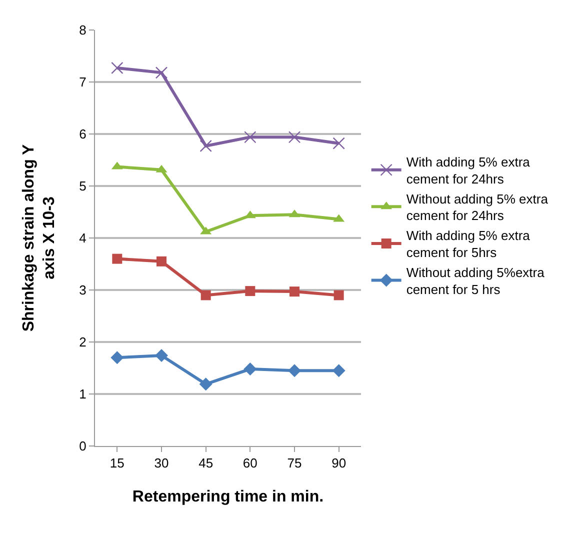 The width and height of the screenshot is (581, 551). What do you see at coordinates (82, 290) in the screenshot?
I see `y-tick-label: 3` at bounding box center [82, 290].